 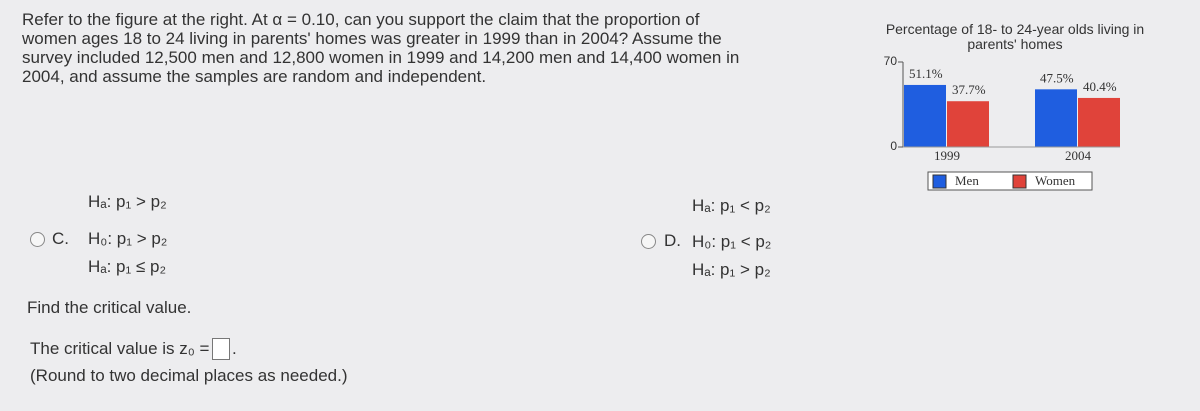 What do you see at coordinates (1010, 181) in the screenshot?
I see `legend` at bounding box center [1010, 181].